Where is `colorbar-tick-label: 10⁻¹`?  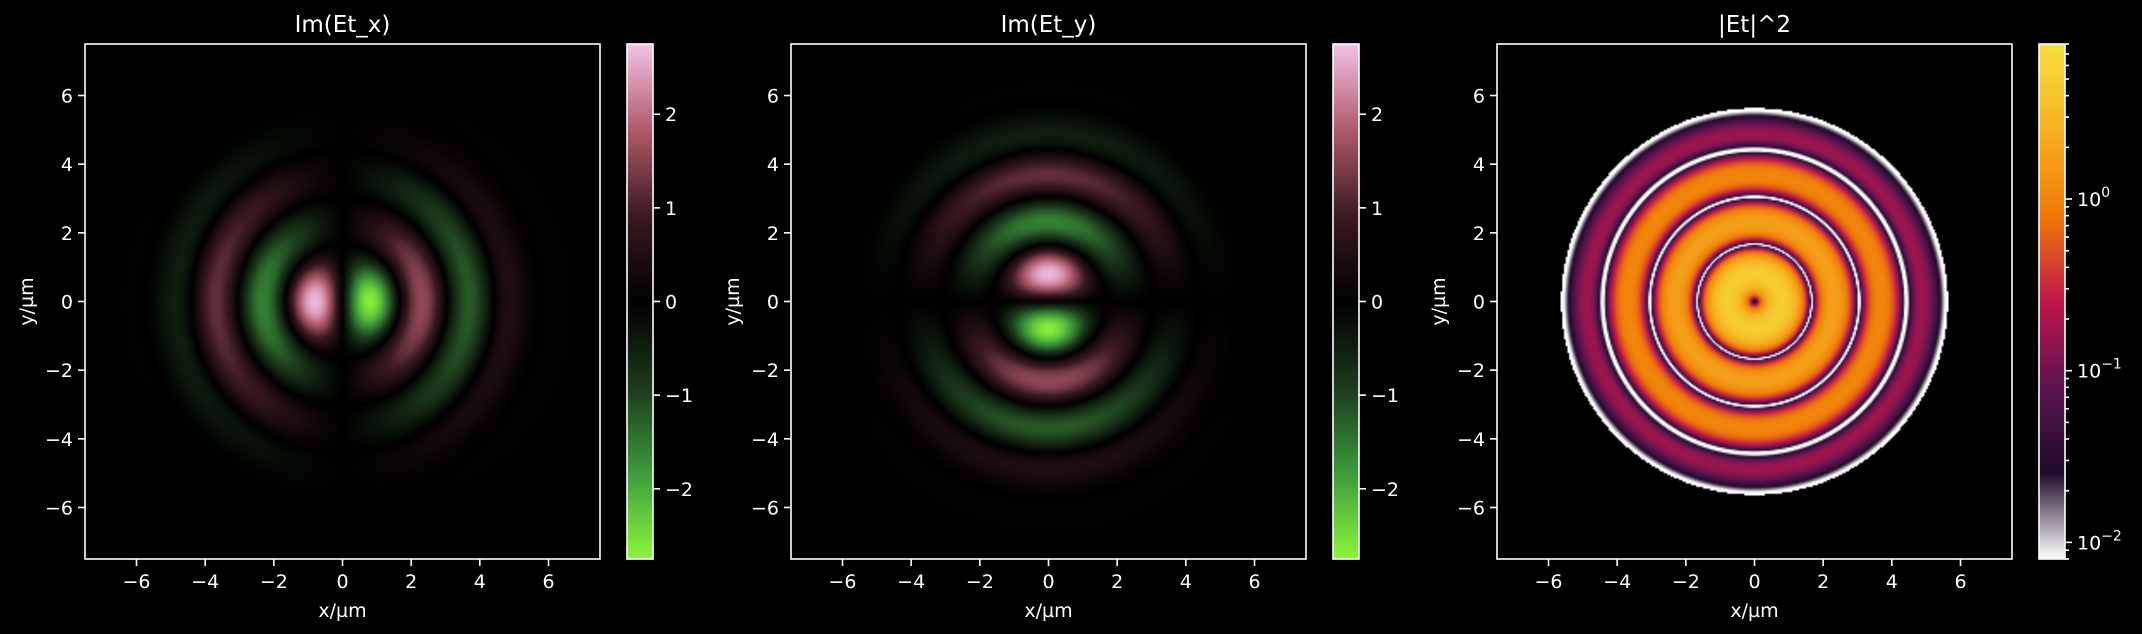 colorbar-tick-label: 10⁻¹ is located at coordinates (2099, 370).